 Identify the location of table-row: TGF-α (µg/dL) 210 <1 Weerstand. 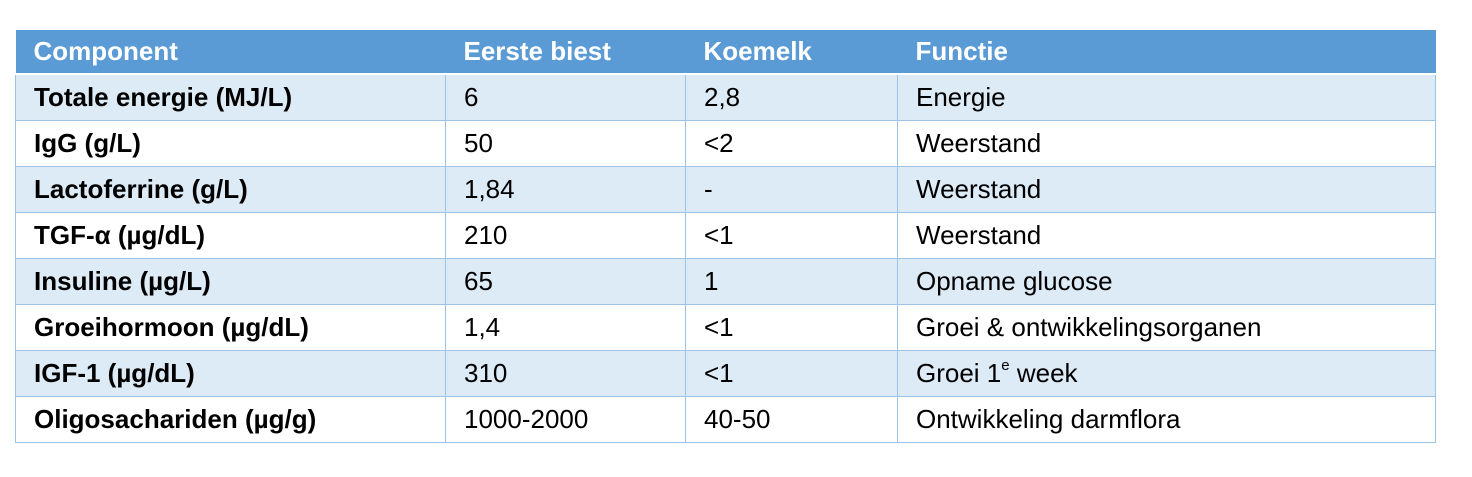
(725, 235).